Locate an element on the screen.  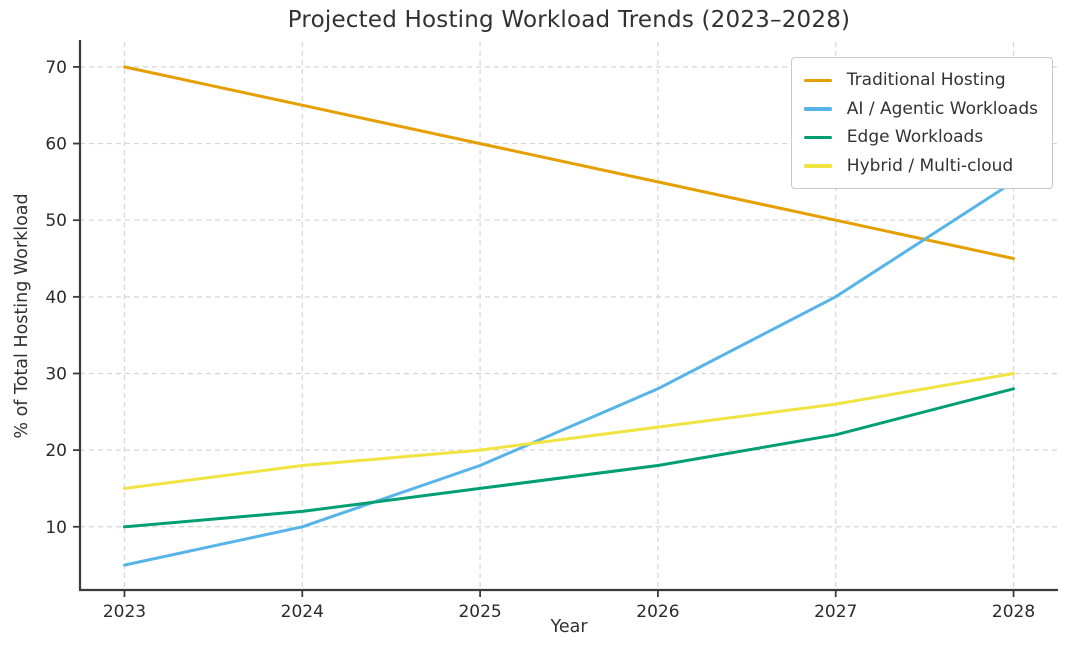
legend-item-label: Hybrid / Multi-cloud is located at coordinates (930, 165).